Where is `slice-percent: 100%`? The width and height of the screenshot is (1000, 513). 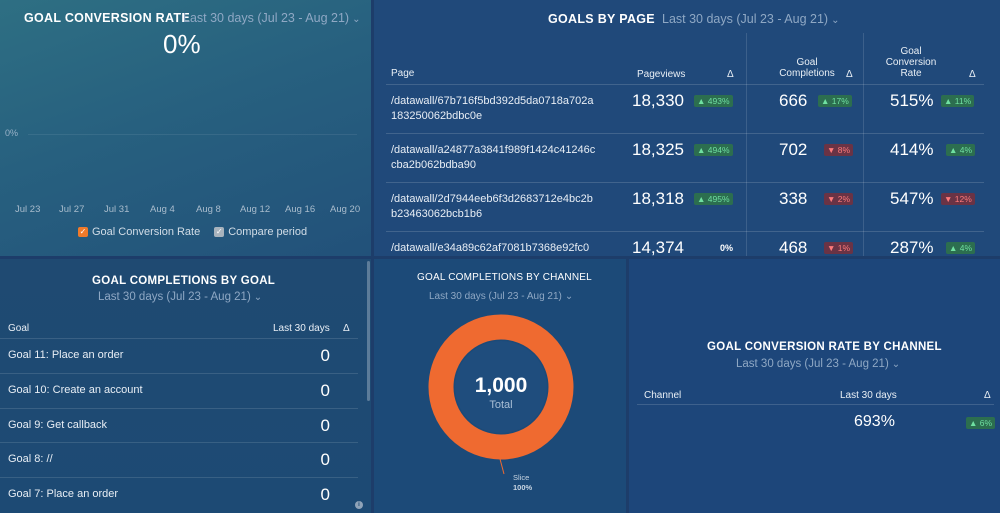 slice-percent: 100% is located at coordinates (523, 487).